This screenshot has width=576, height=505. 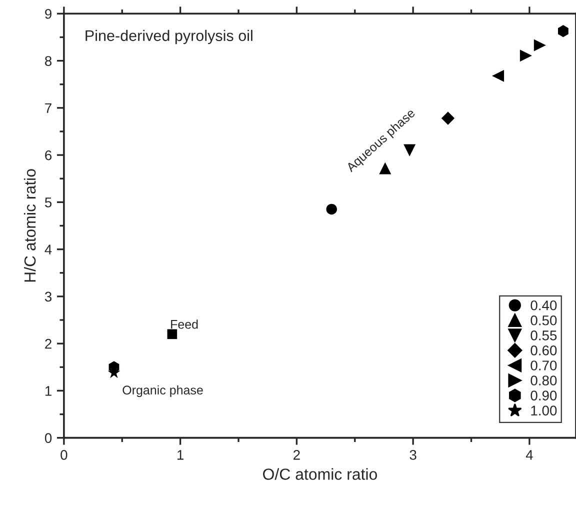 I want to click on y-tick-label: 8, so click(x=48, y=61).